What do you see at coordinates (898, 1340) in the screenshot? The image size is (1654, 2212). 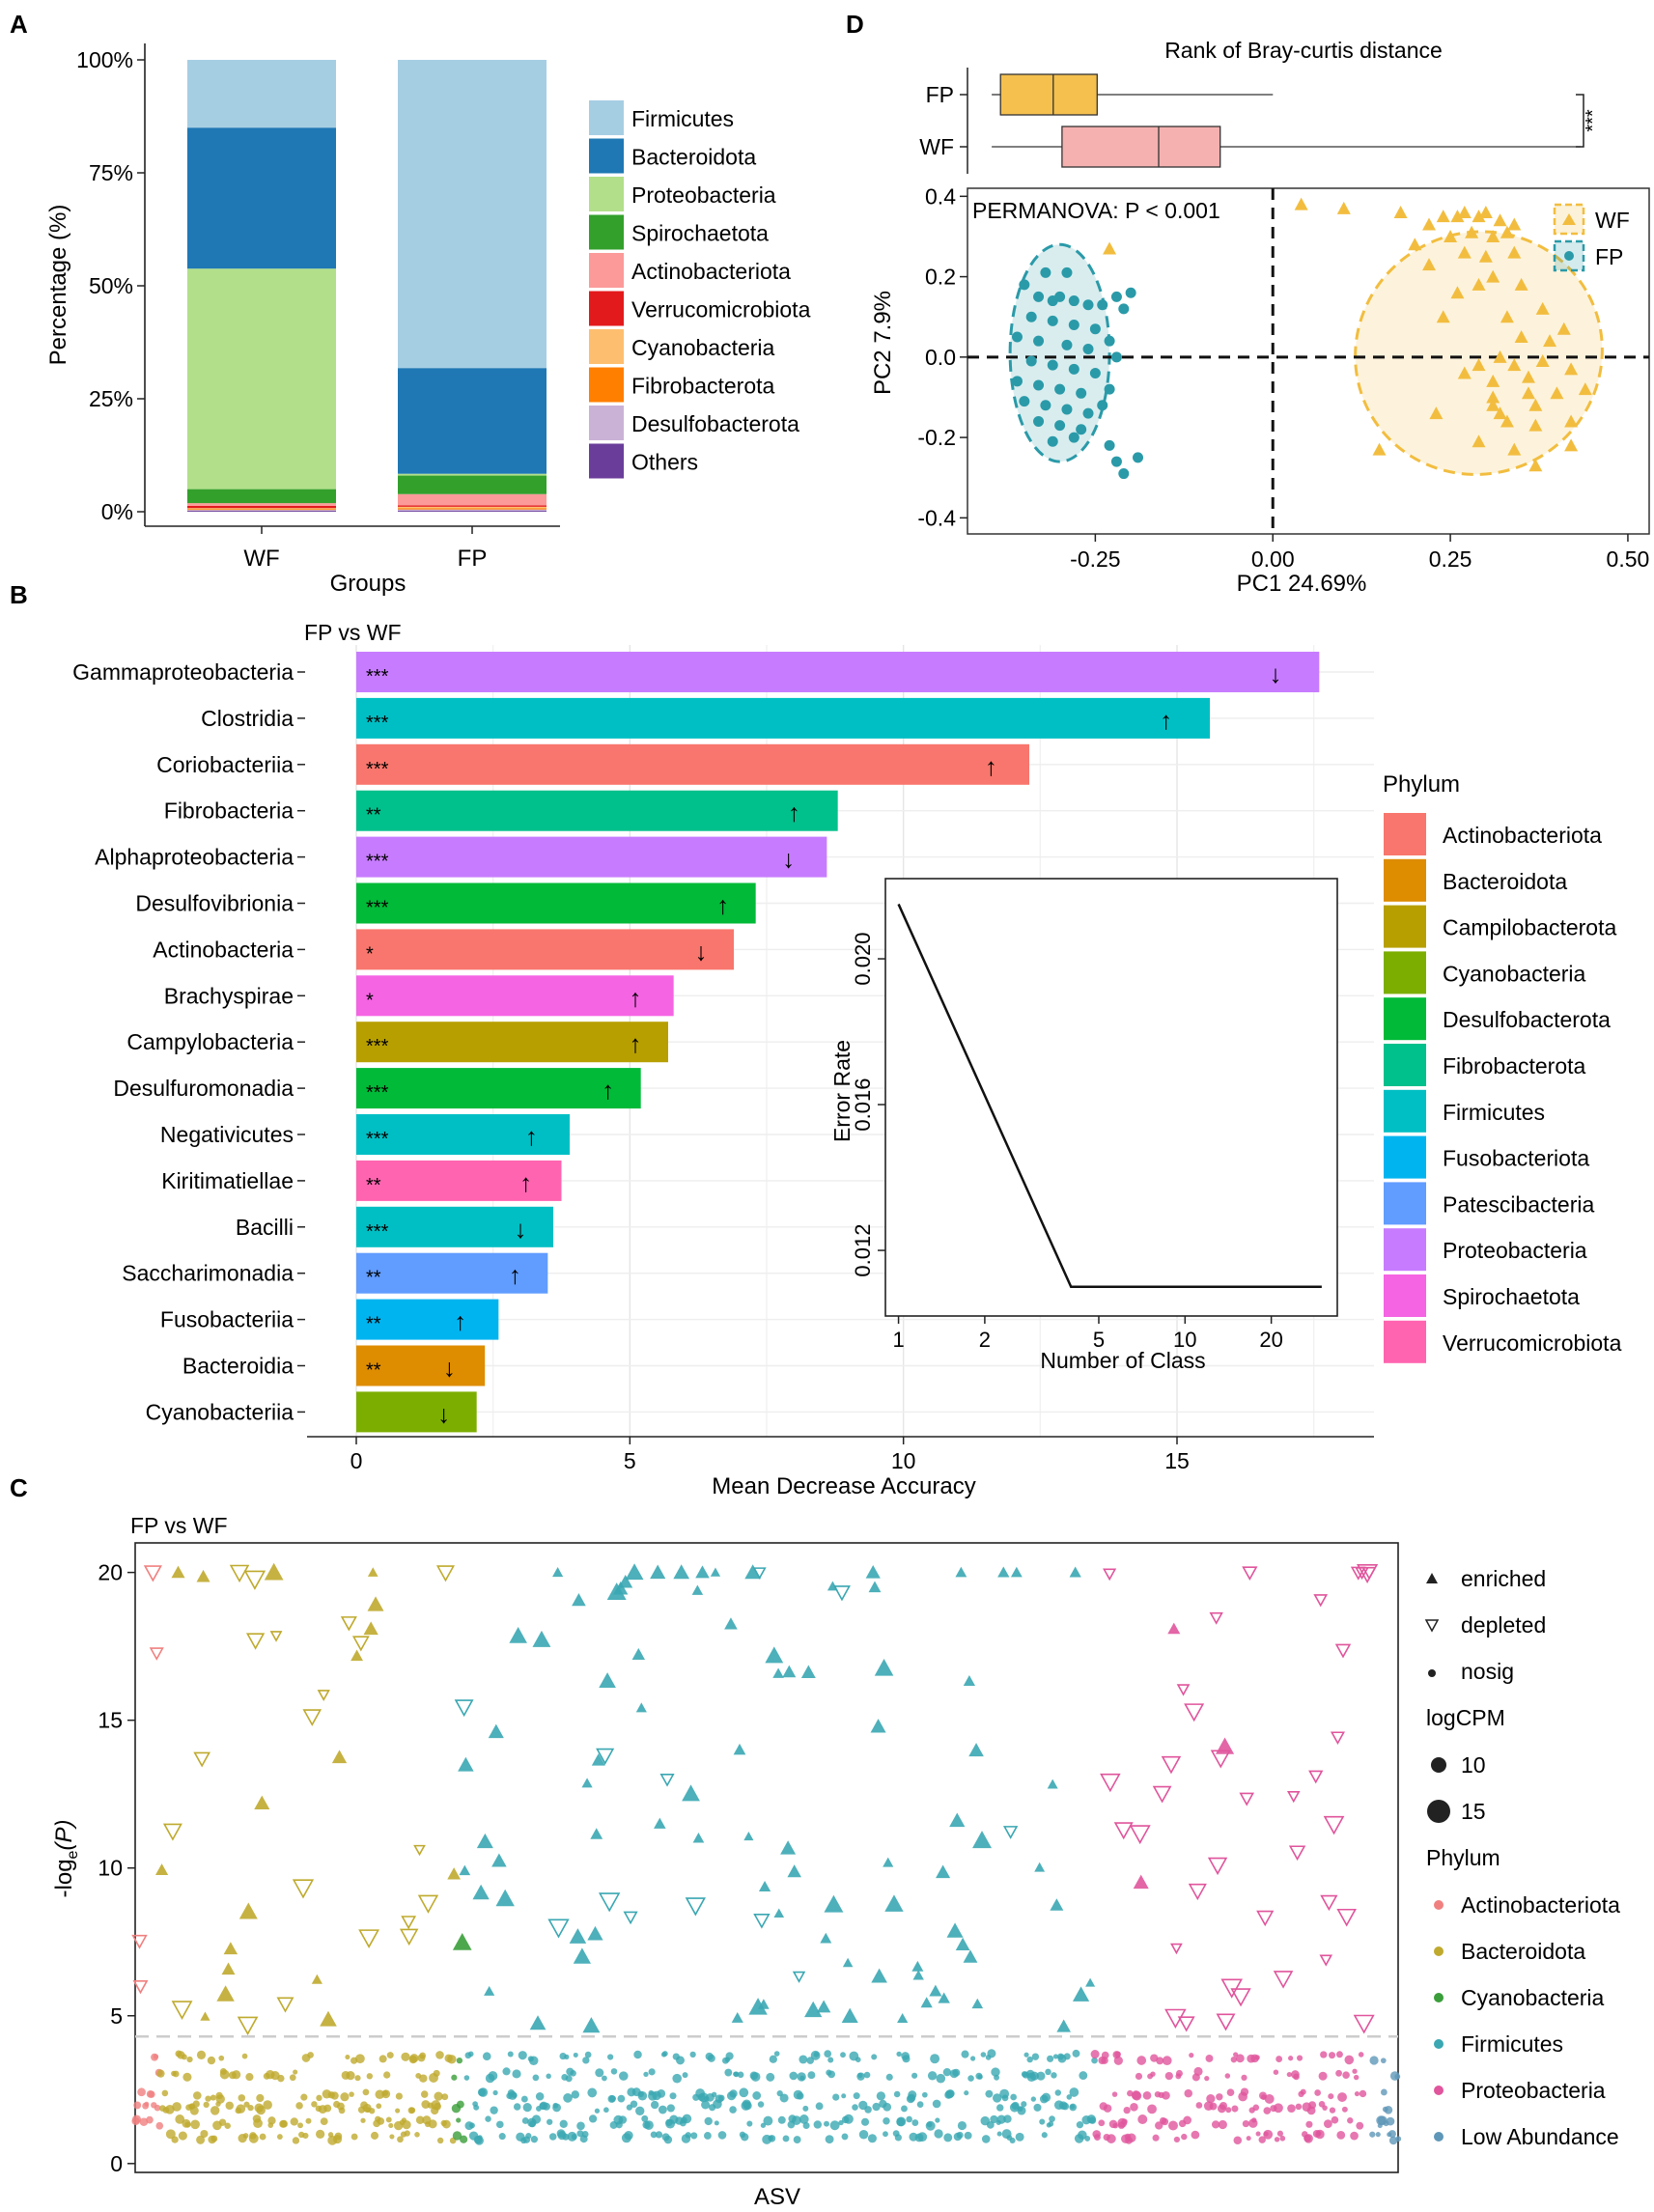 I see `inset-x-tick-label: 1` at bounding box center [898, 1340].